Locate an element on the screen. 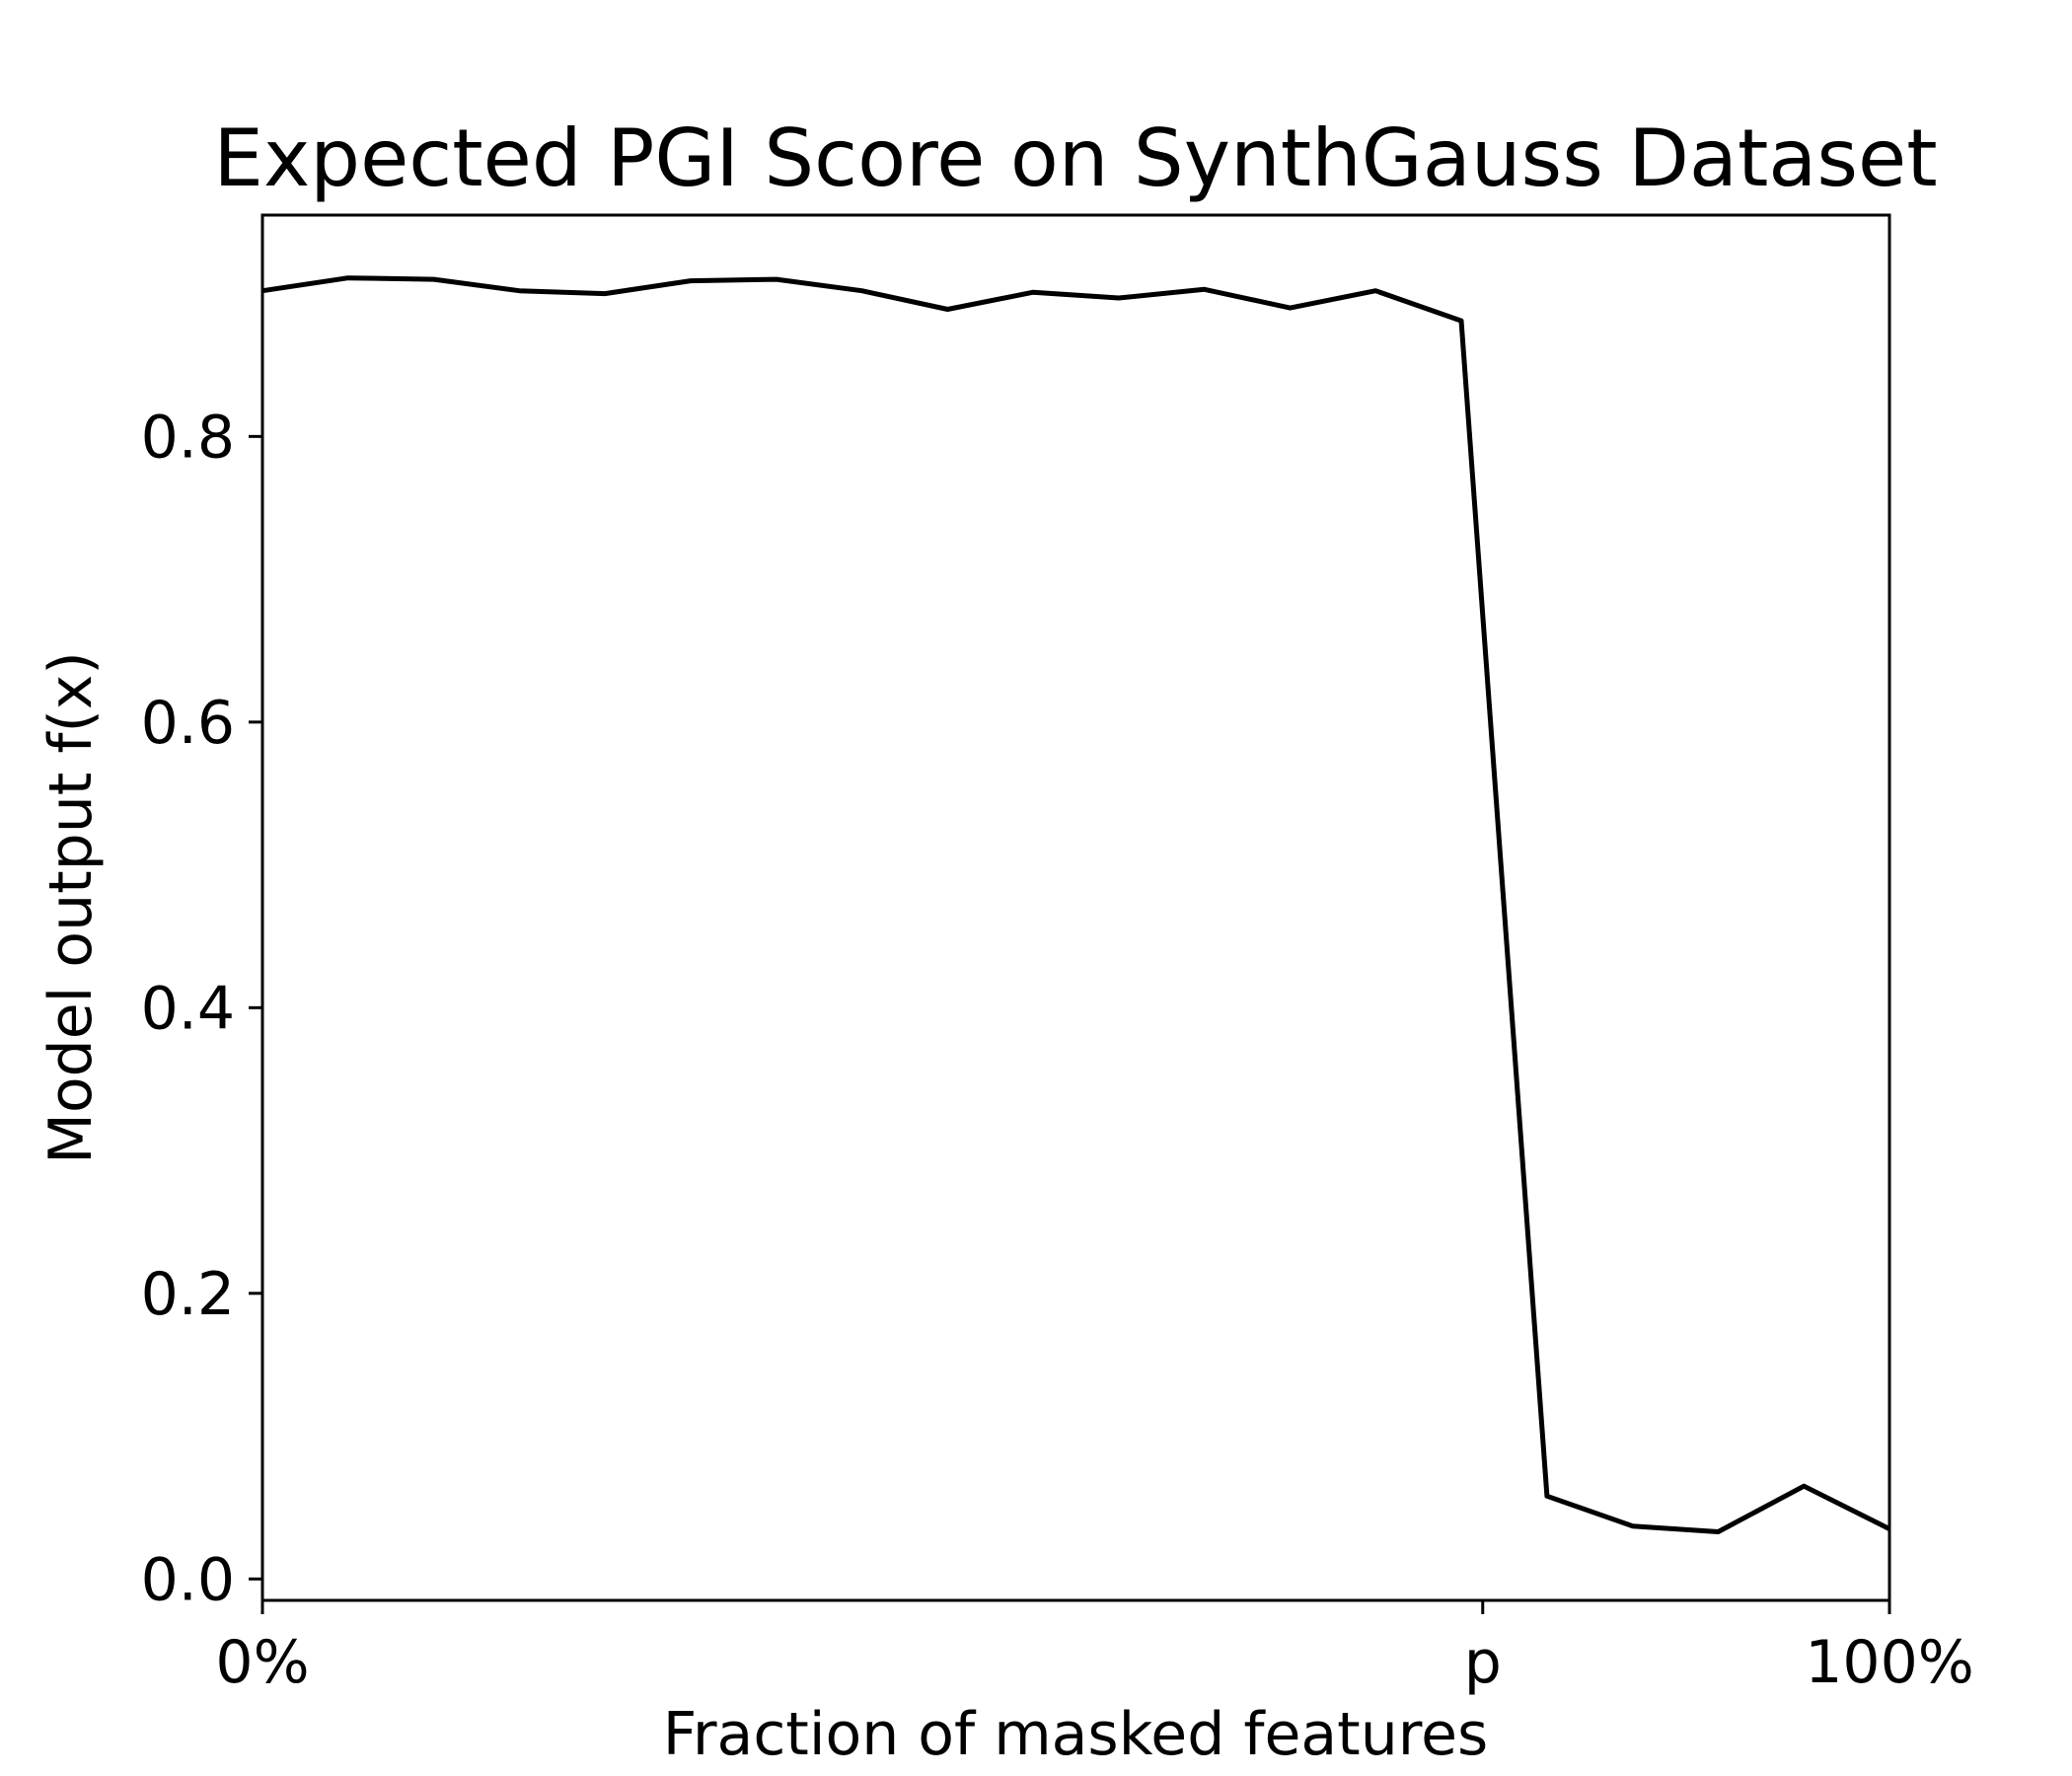 Image resolution: width=2072 pixels, height=1776 pixels. y-axis-label: Model output f(x) is located at coordinates (72, 907).